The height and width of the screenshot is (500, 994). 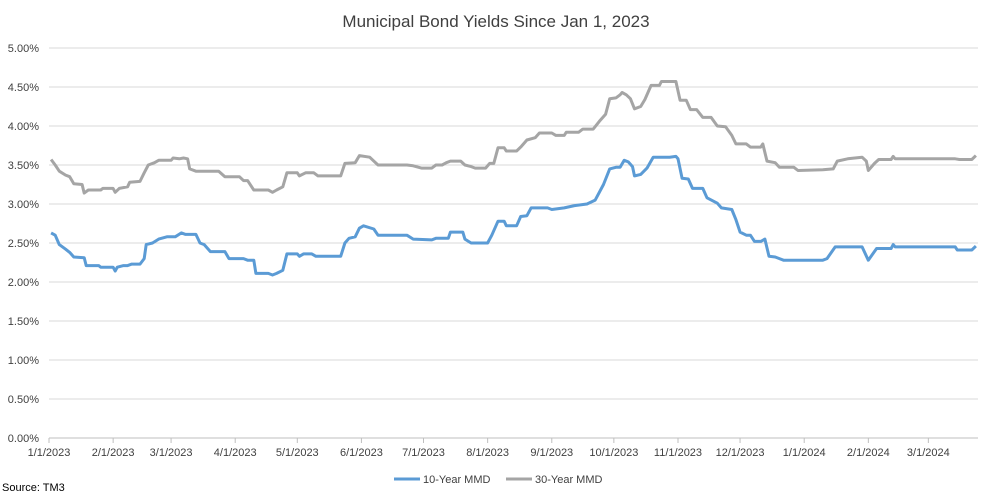 What do you see at coordinates (23, 283) in the screenshot?
I see `y-tick-label: 2.00%` at bounding box center [23, 283].